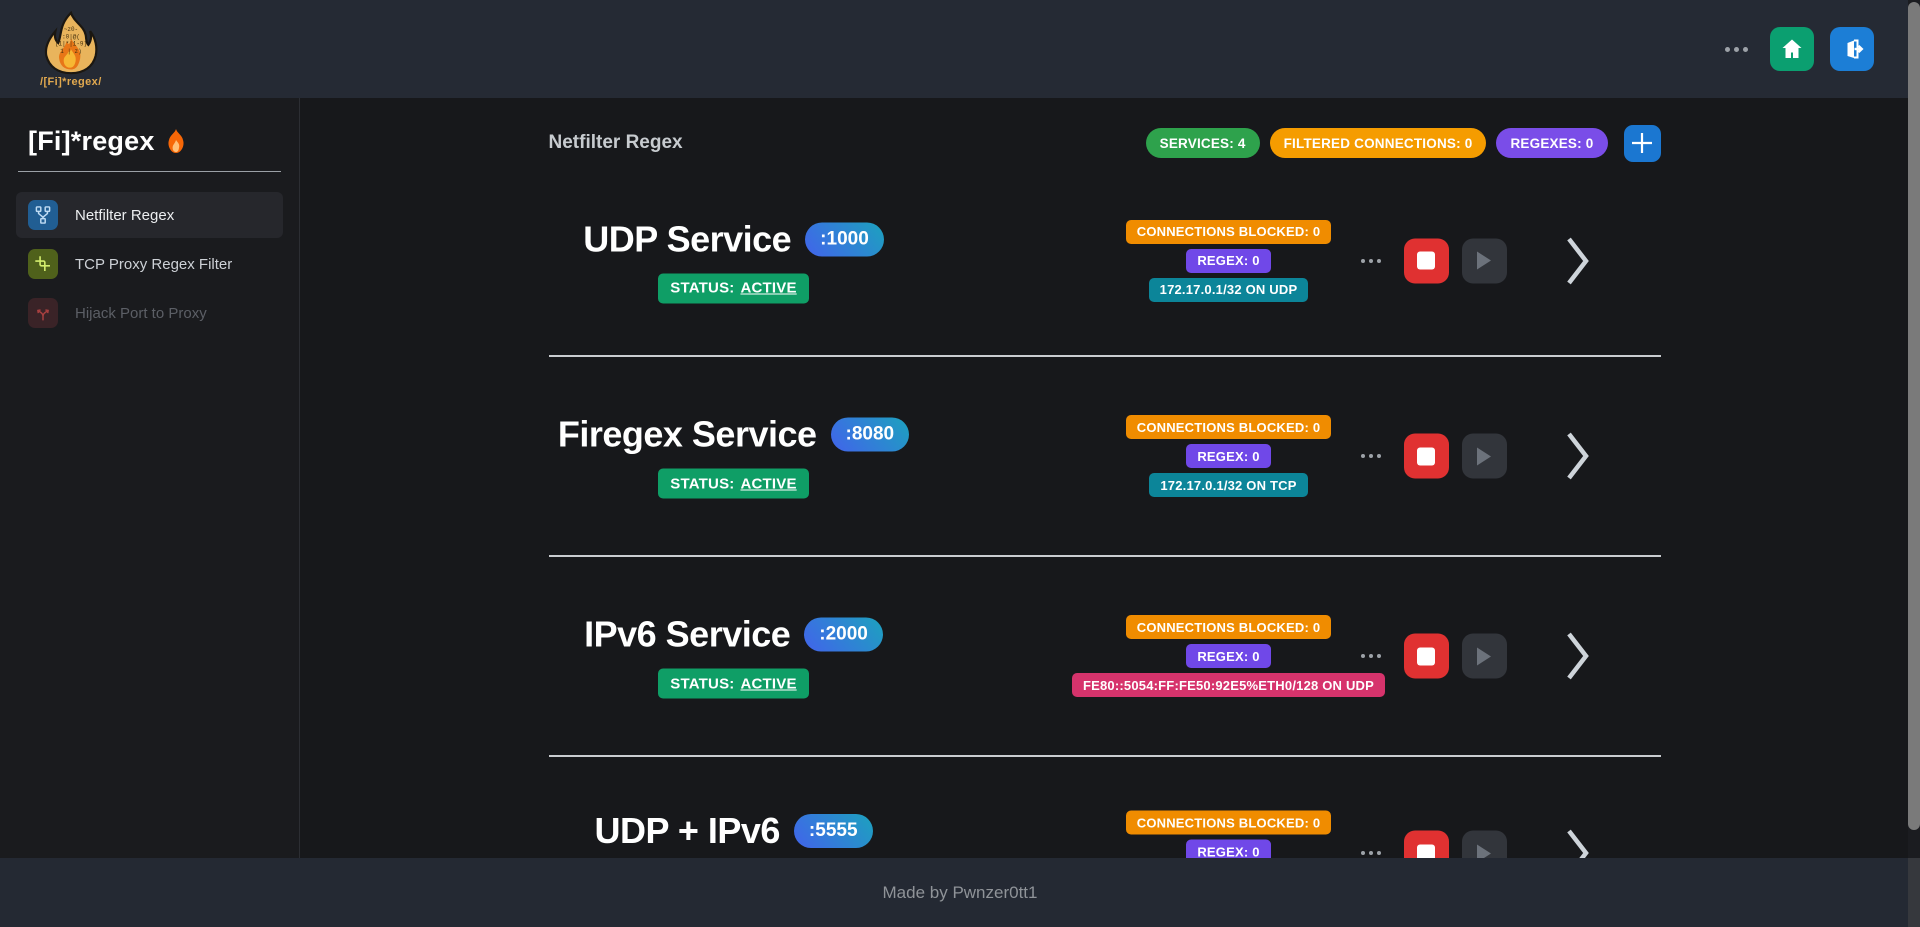 Image resolution: width=1920 pixels, height=927 pixels. What do you see at coordinates (687, 830) in the screenshot?
I see `service-name: UDP + IPv6` at bounding box center [687, 830].